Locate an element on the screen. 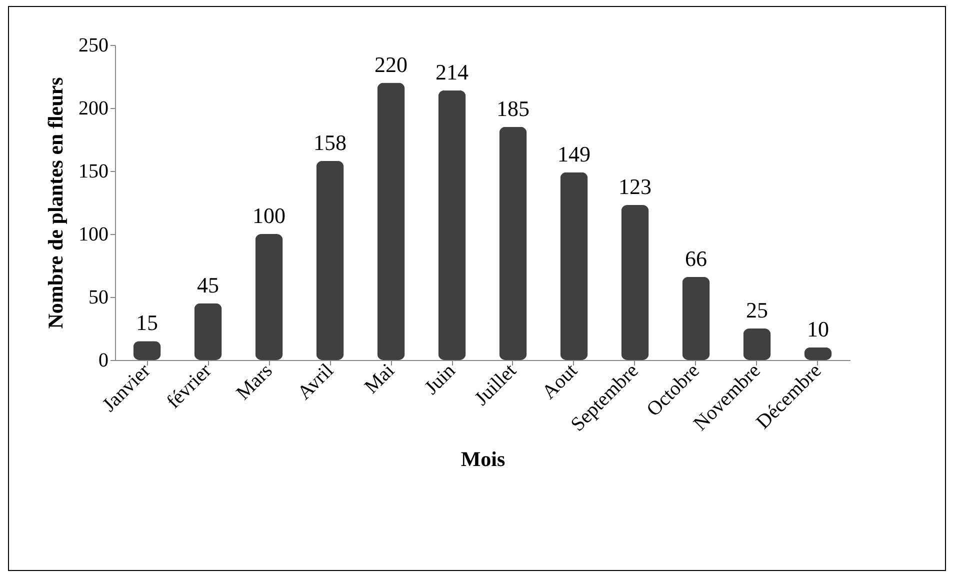 Image resolution: width=956 pixels, height=579 pixels. data-label: 25 is located at coordinates (757, 310).